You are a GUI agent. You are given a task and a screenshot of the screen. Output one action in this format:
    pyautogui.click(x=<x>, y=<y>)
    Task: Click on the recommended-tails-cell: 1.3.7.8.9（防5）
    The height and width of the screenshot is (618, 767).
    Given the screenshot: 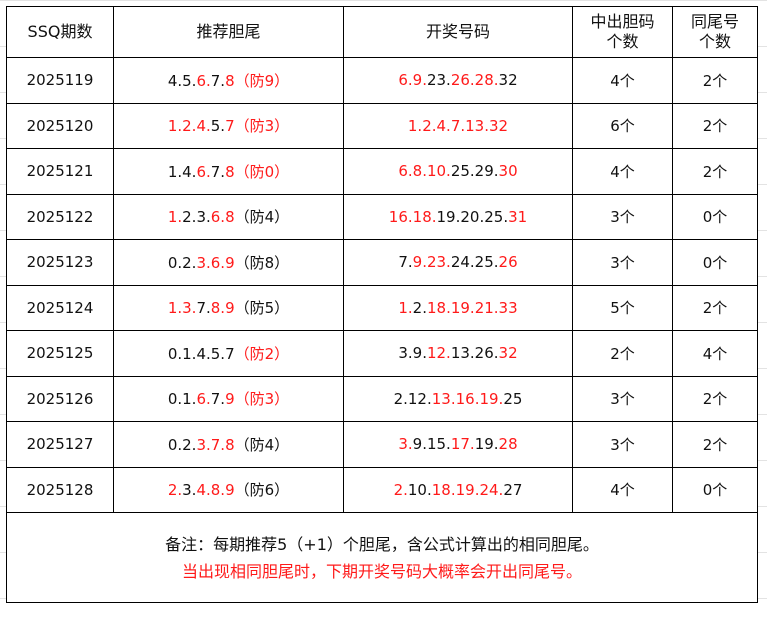 What is the action you would take?
    pyautogui.click(x=228, y=307)
    